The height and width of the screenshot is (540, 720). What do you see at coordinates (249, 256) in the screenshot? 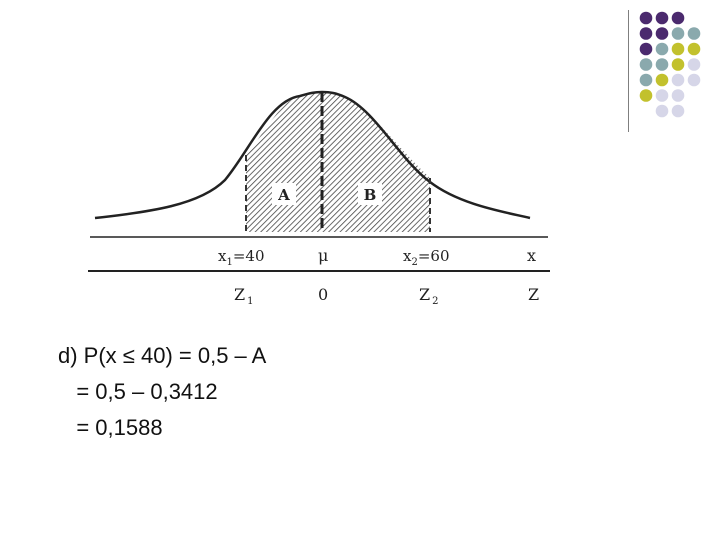
I see `x1-value: =40` at bounding box center [249, 256].